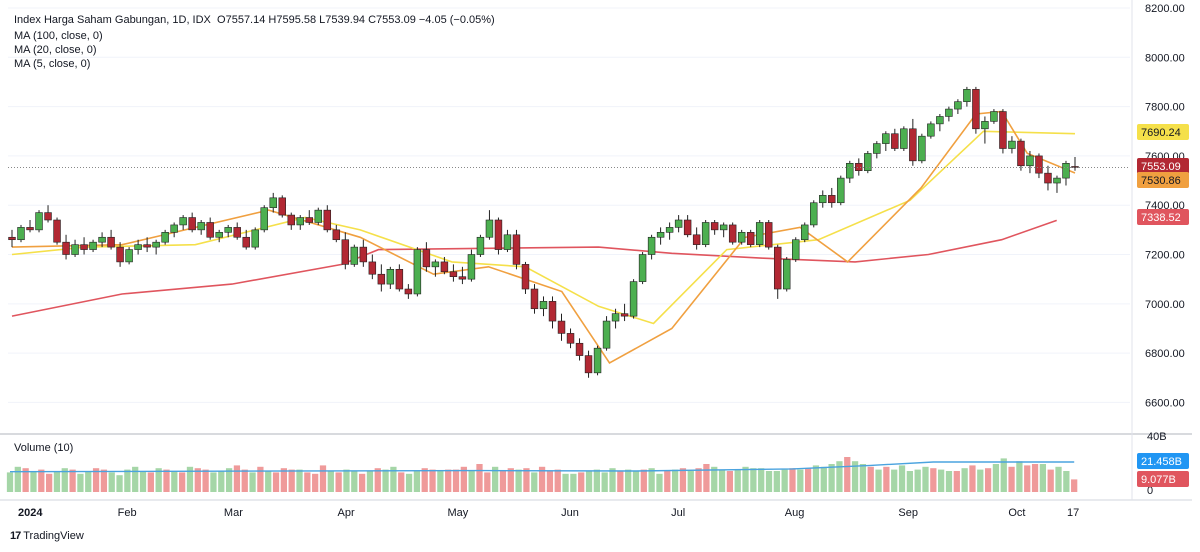 The width and height of the screenshot is (1200, 552). I want to click on tradingview-logo: 17 TradingView, so click(47, 536).